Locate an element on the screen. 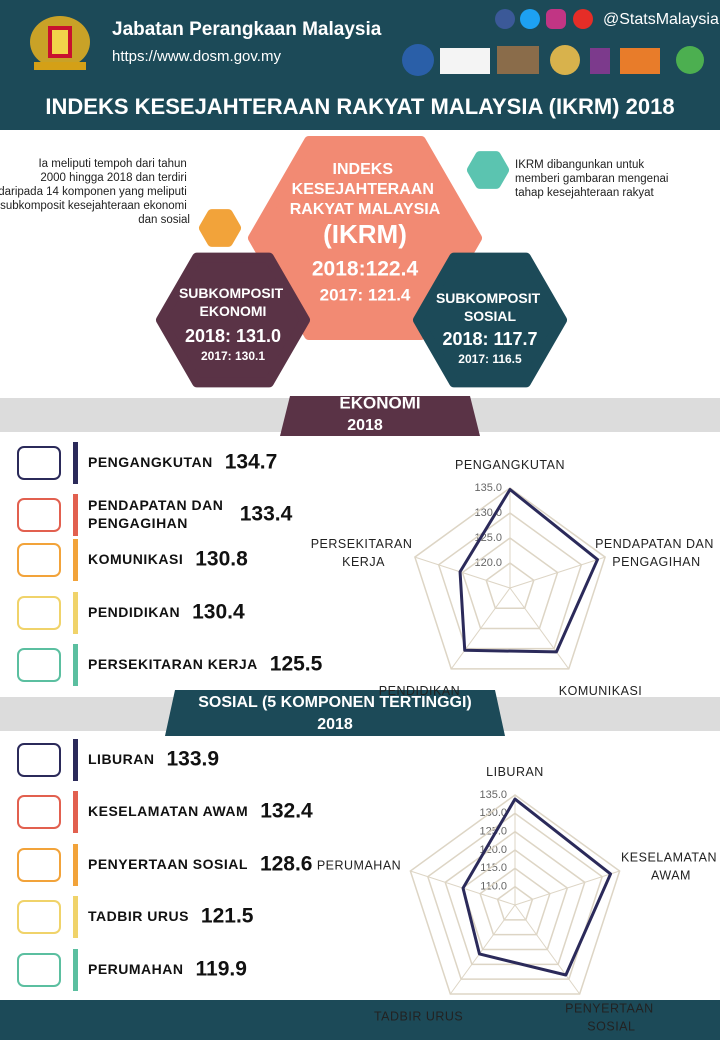 This screenshot has width=720, height=1040. list-value: 133.9 is located at coordinates (193, 759).